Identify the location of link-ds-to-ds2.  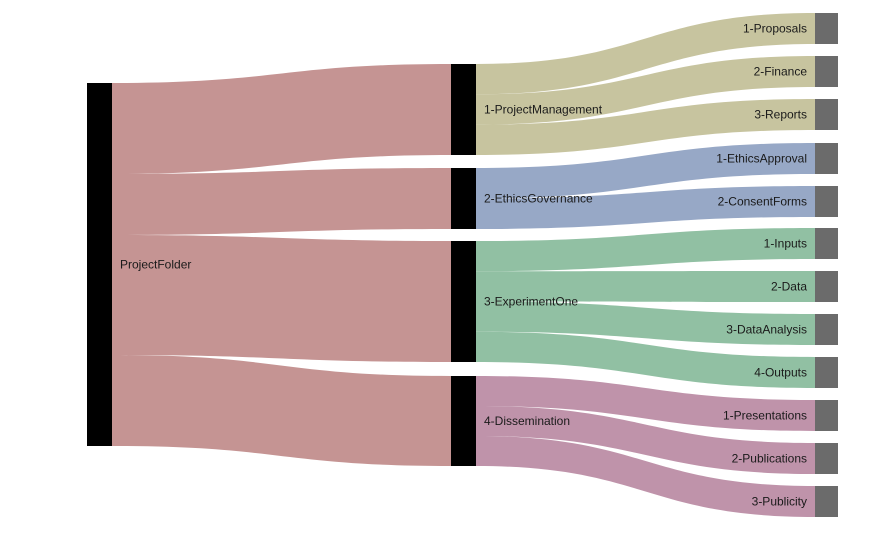
(645, 440).